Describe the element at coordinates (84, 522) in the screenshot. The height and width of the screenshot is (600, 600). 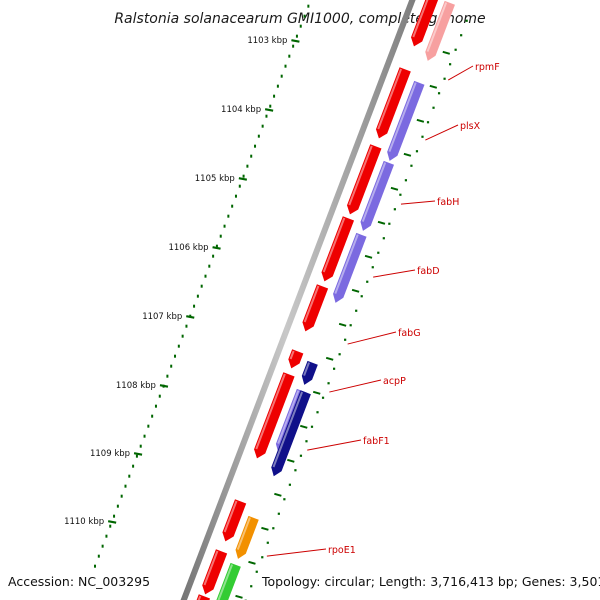
I see `scale-tick-label: 1110 kbp` at that location.